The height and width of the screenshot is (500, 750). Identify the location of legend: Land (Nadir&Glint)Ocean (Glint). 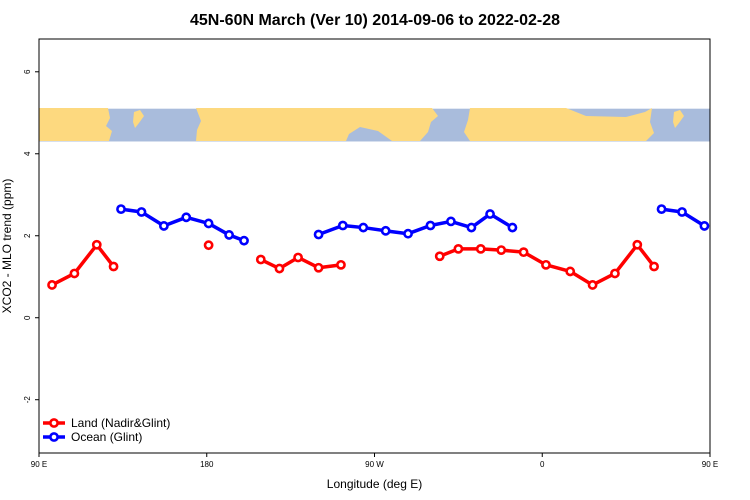
(106, 430).